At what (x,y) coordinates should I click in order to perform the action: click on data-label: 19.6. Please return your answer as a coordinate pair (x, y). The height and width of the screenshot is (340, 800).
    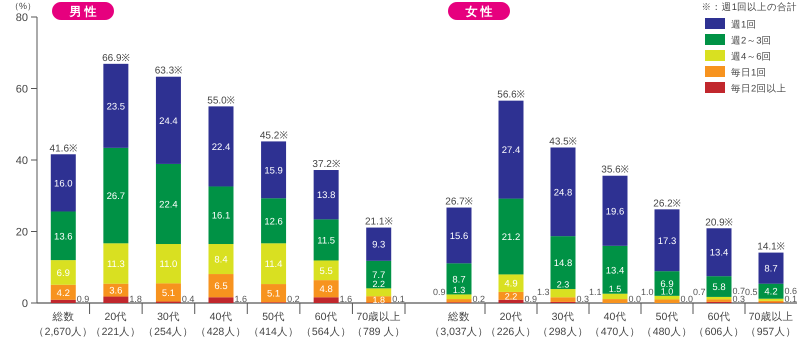
    Looking at the image, I should click on (615, 212).